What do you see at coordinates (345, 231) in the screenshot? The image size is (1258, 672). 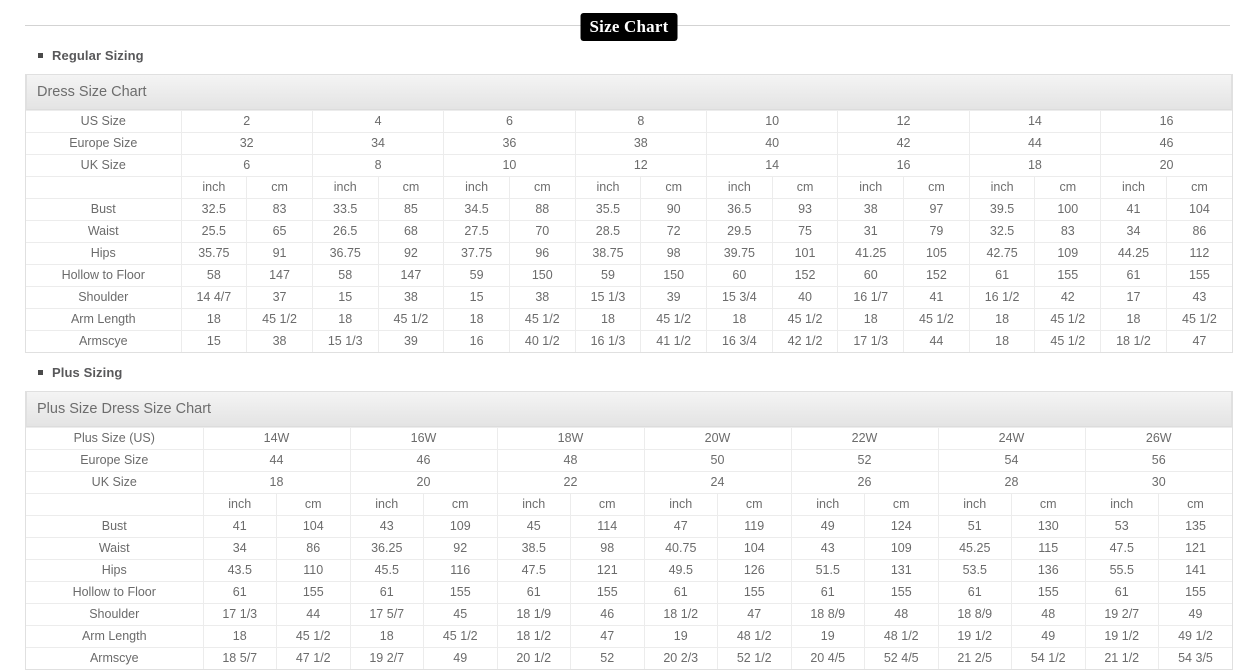 I see `measurement-cell: 26.5` at bounding box center [345, 231].